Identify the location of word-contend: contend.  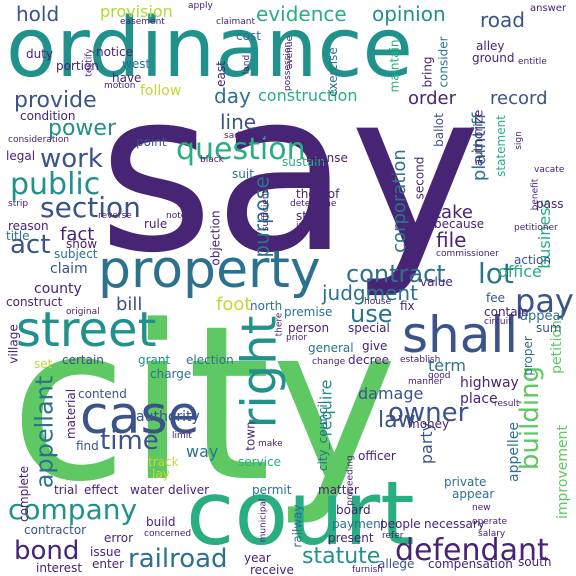
(102, 394).